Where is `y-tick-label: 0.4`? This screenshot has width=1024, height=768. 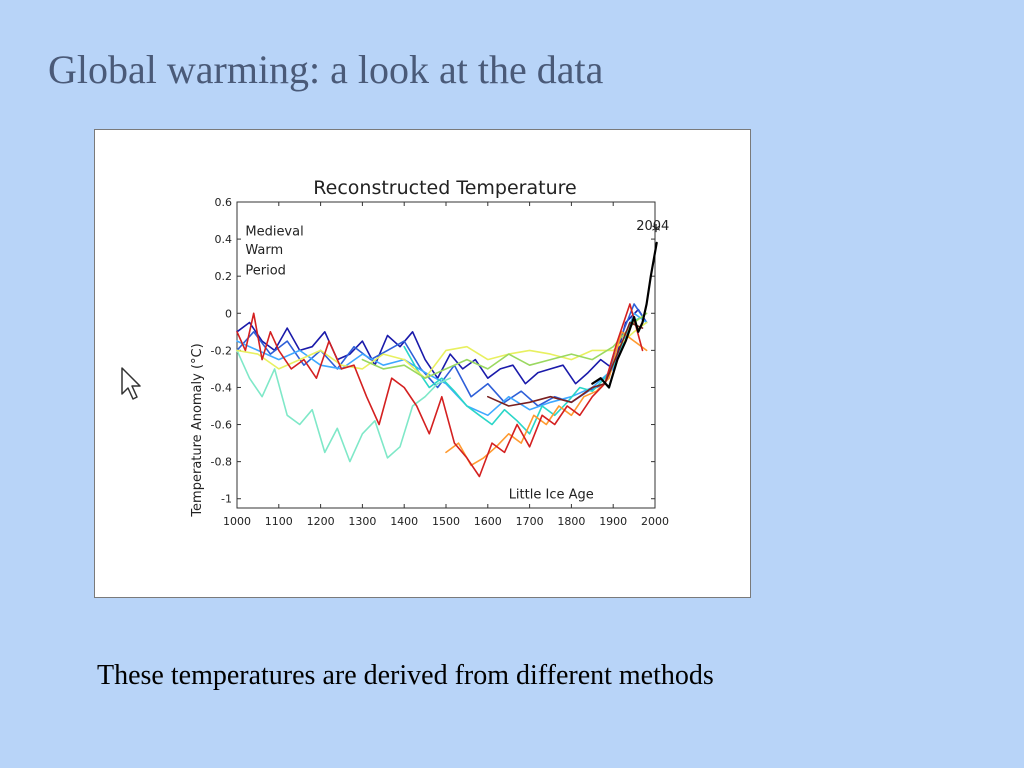
y-tick-label: 0.4 is located at coordinates (224, 239).